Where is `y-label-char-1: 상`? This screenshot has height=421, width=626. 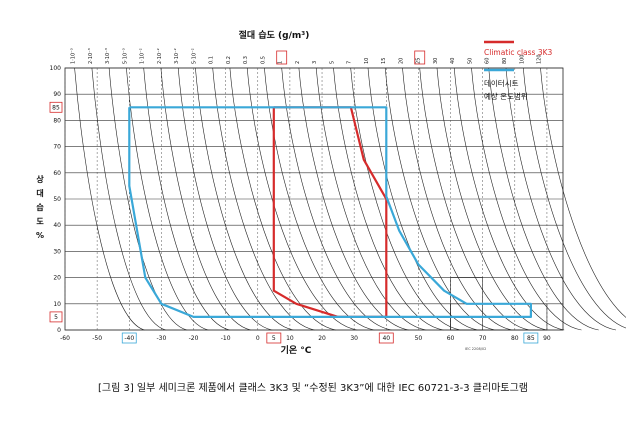 y-label-char-1: 상 is located at coordinates (40, 179).